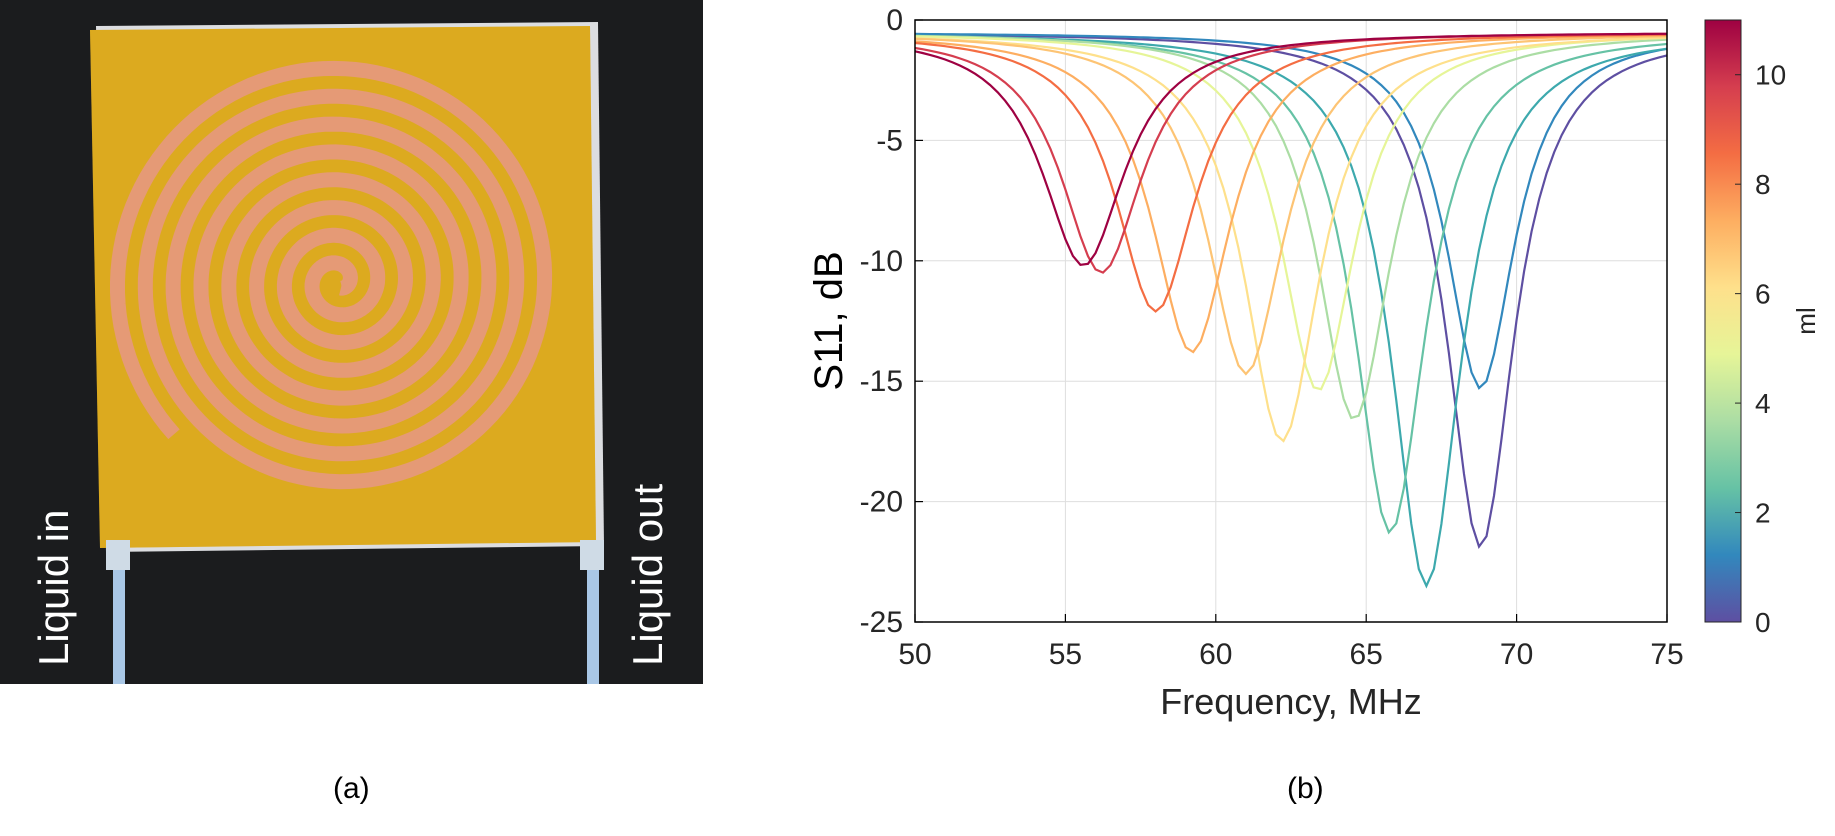 The height and width of the screenshot is (836, 1835). I want to click on x-axis-label: Frequency, MHz, so click(1290, 701).